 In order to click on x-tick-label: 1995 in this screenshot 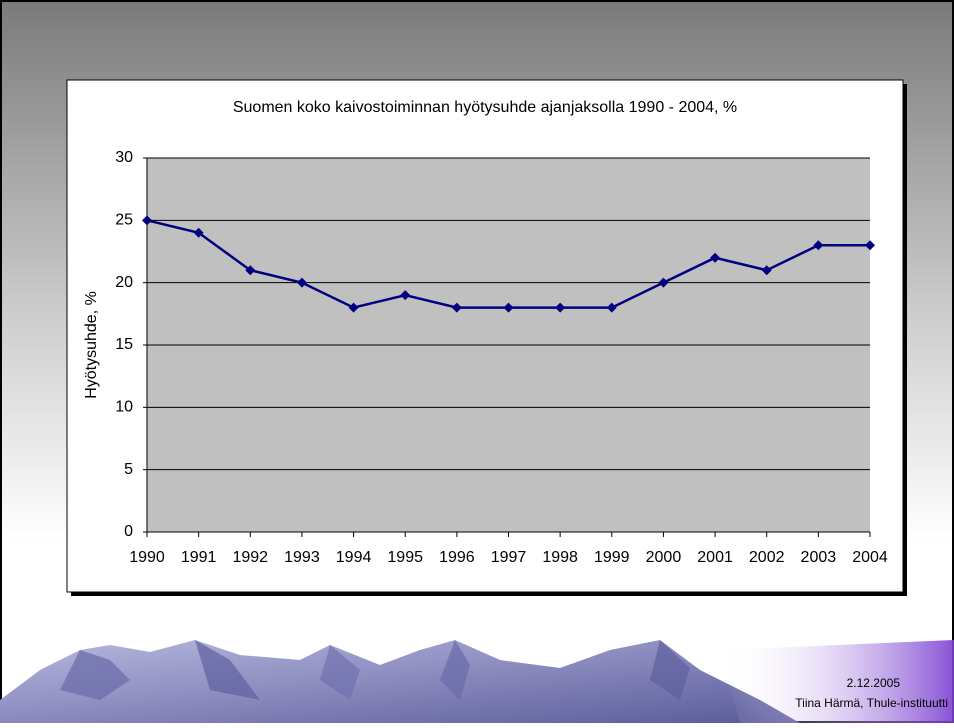, I will do `click(405, 557)`.